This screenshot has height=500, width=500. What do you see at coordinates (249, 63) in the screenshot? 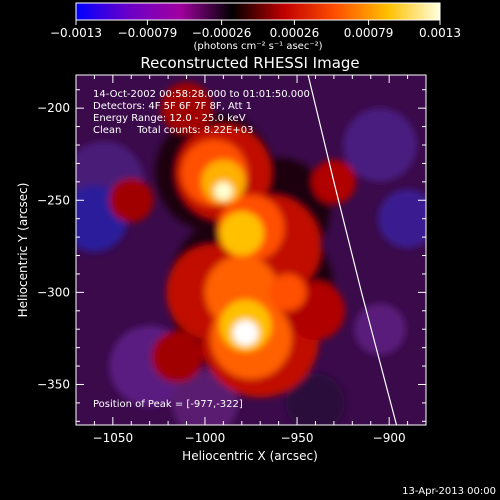
I see `chart-title: Reconstructed RHESSI Image` at bounding box center [249, 63].